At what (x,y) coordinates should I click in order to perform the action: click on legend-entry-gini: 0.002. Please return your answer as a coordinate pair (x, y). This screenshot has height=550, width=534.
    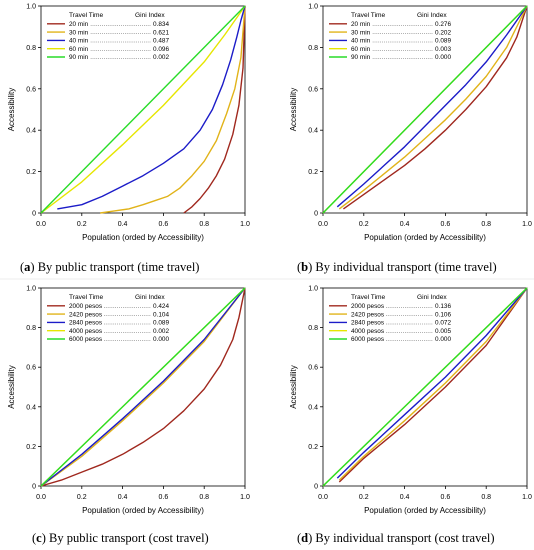
    Looking at the image, I should click on (161, 331).